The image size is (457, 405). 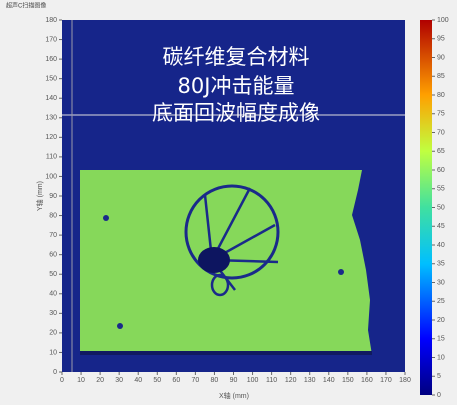 What do you see at coordinates (441, 320) in the screenshot?
I see `colorbar-tick-label: 20` at bounding box center [441, 320].